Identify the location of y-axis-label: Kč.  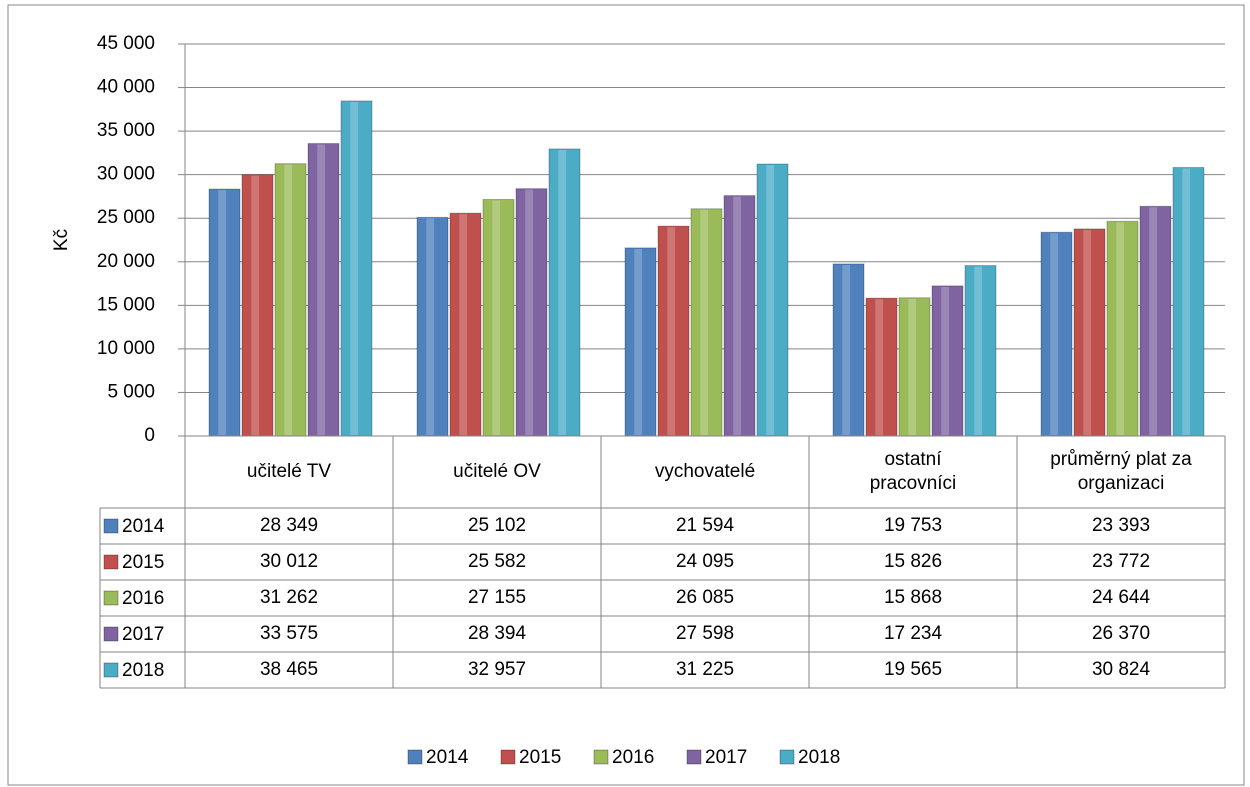
(61, 240).